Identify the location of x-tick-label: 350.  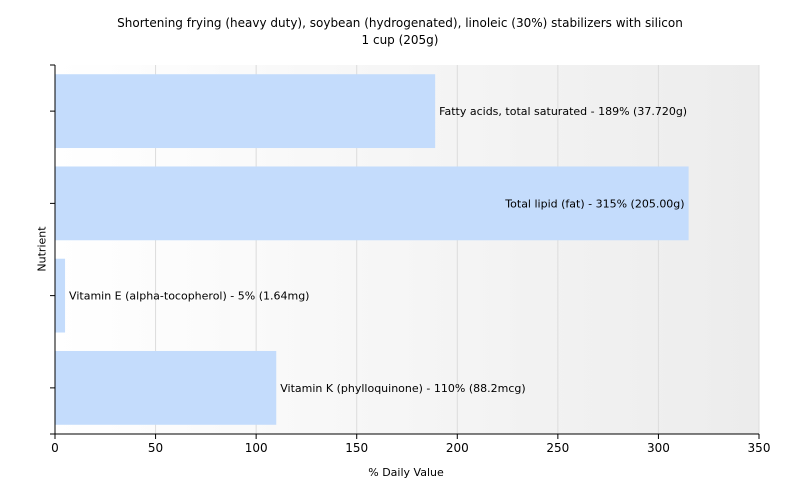
(759, 448).